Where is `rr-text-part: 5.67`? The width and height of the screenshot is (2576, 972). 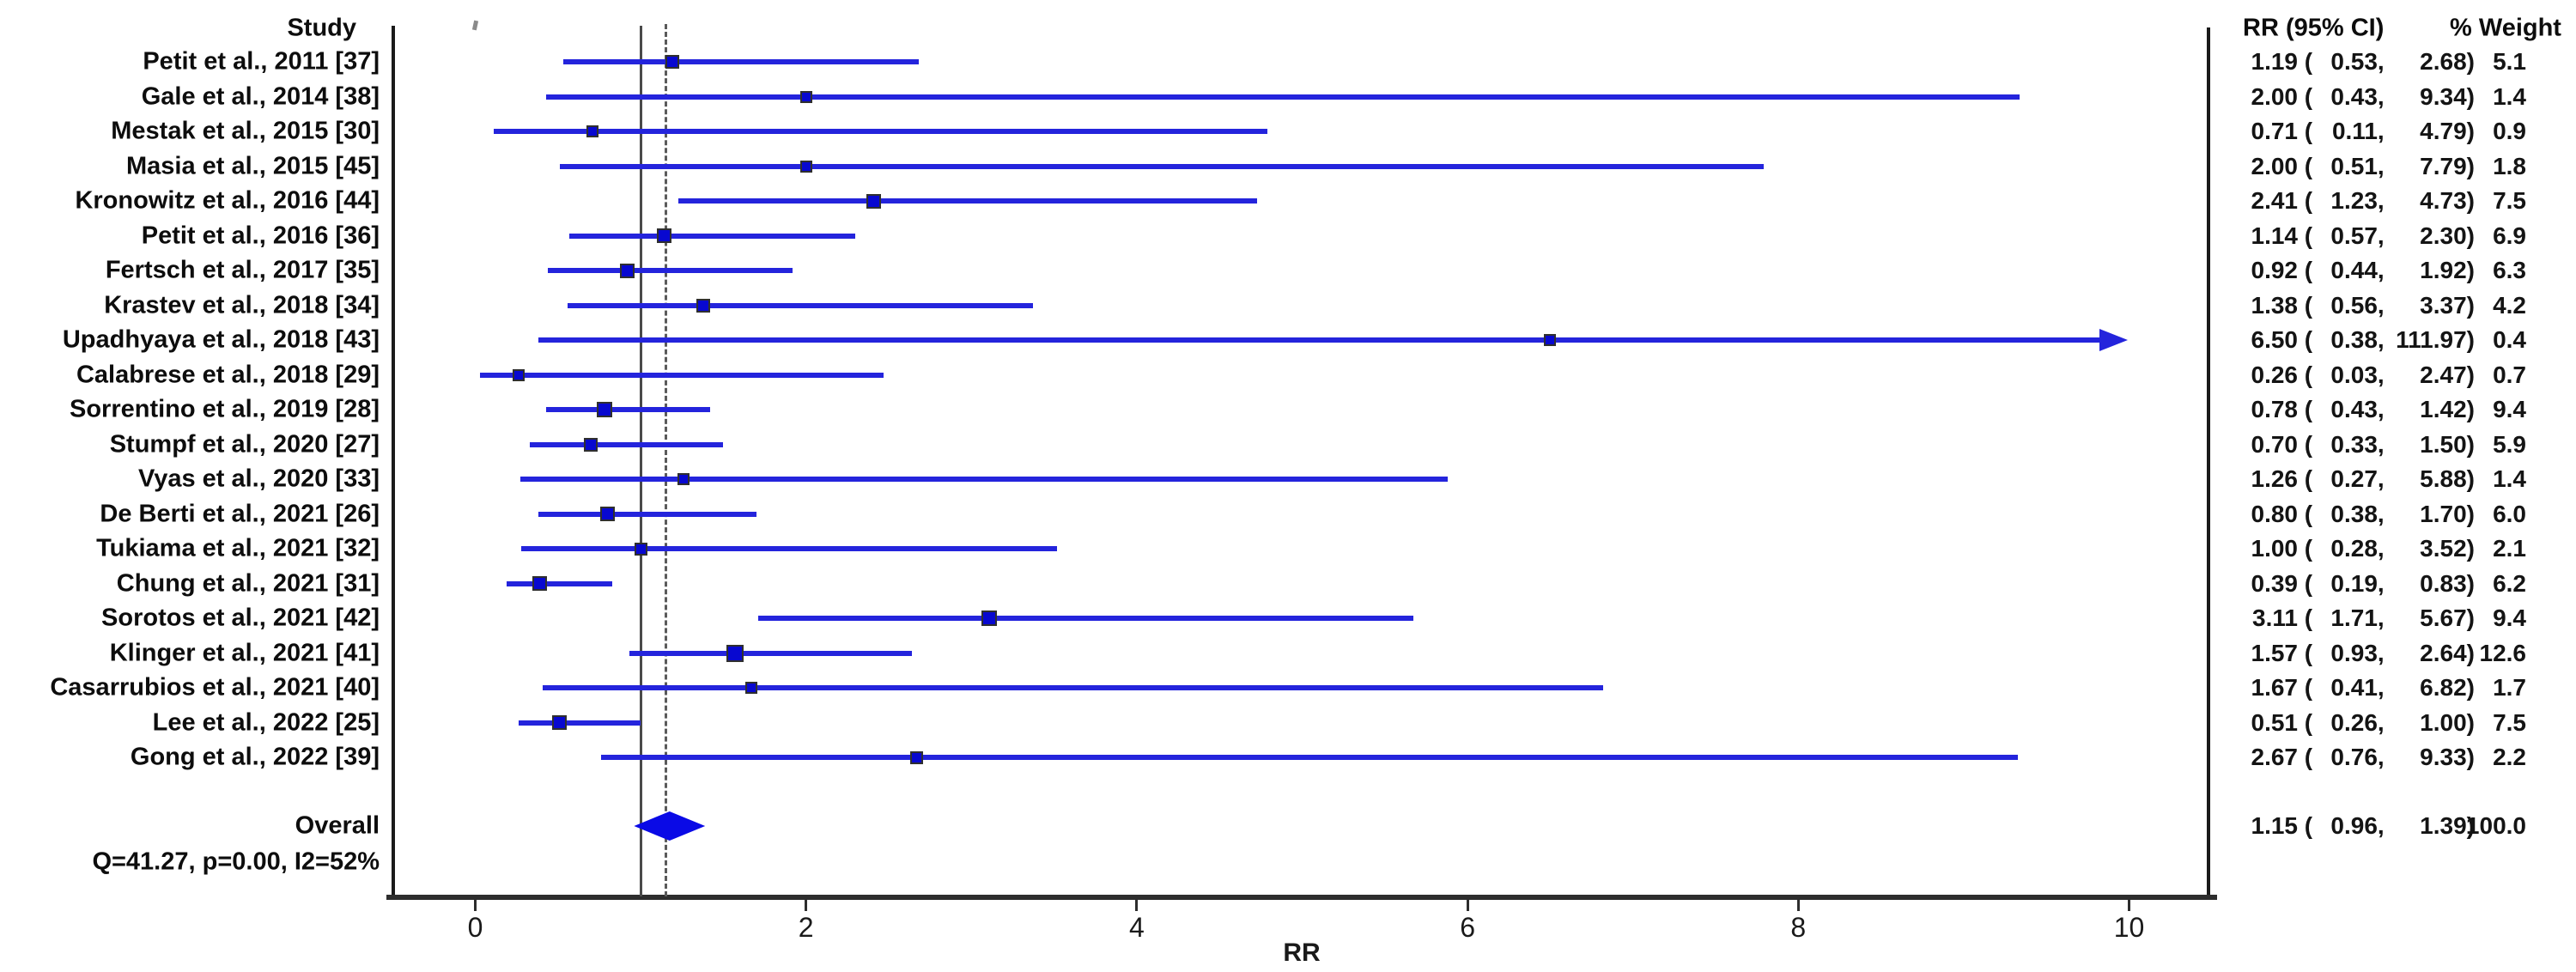
rr-text-part: 5.67 is located at coordinates (2443, 617).